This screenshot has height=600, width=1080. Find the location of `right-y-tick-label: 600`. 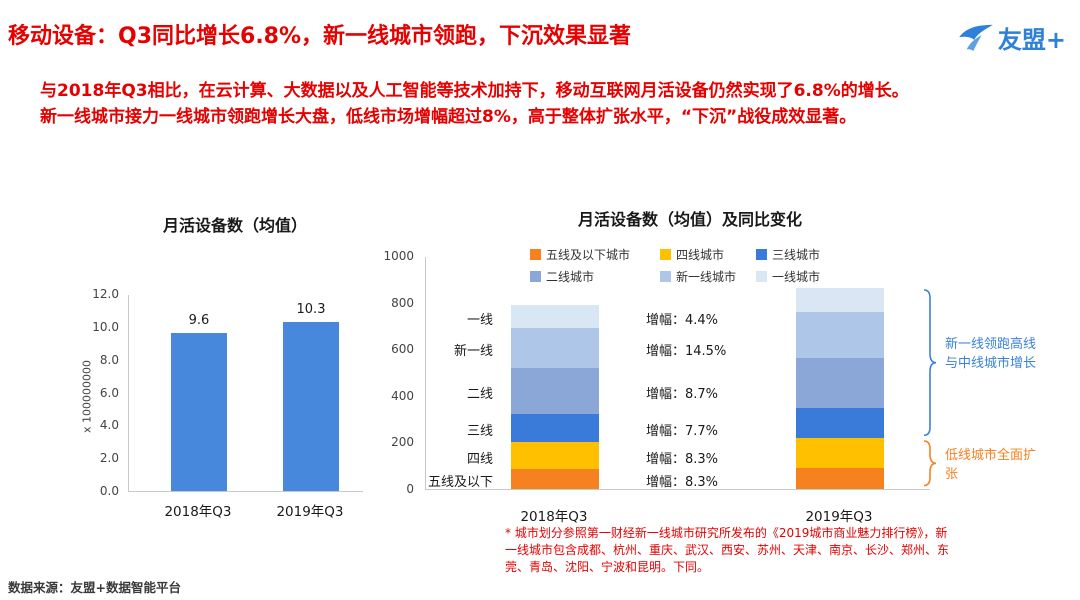

right-y-tick-label: 600 is located at coordinates (402, 349).